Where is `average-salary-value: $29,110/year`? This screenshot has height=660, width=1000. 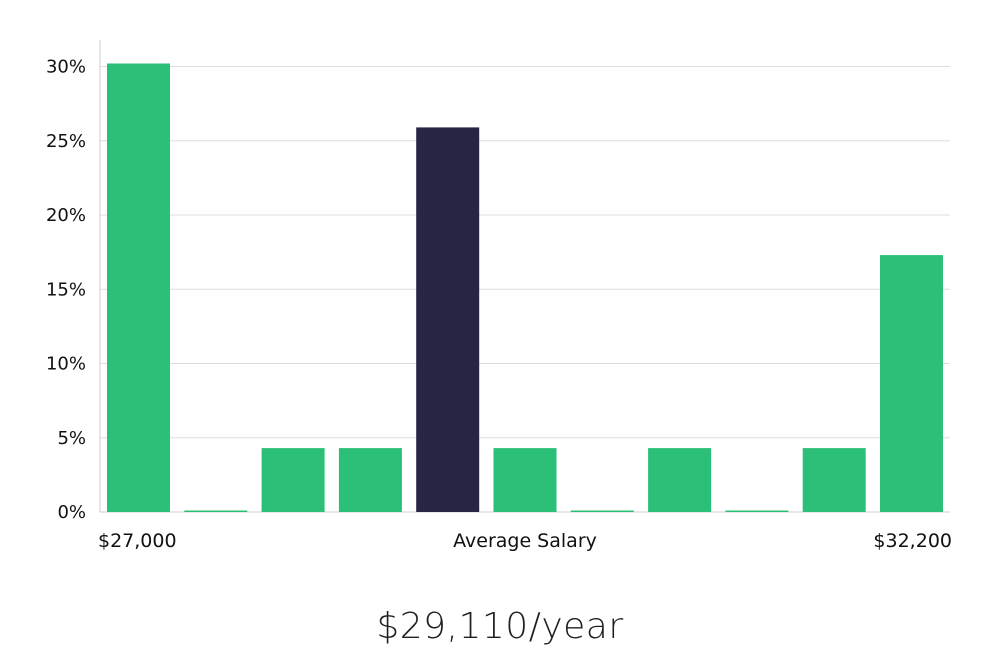
average-salary-value: $29,110/year is located at coordinates (500, 626).